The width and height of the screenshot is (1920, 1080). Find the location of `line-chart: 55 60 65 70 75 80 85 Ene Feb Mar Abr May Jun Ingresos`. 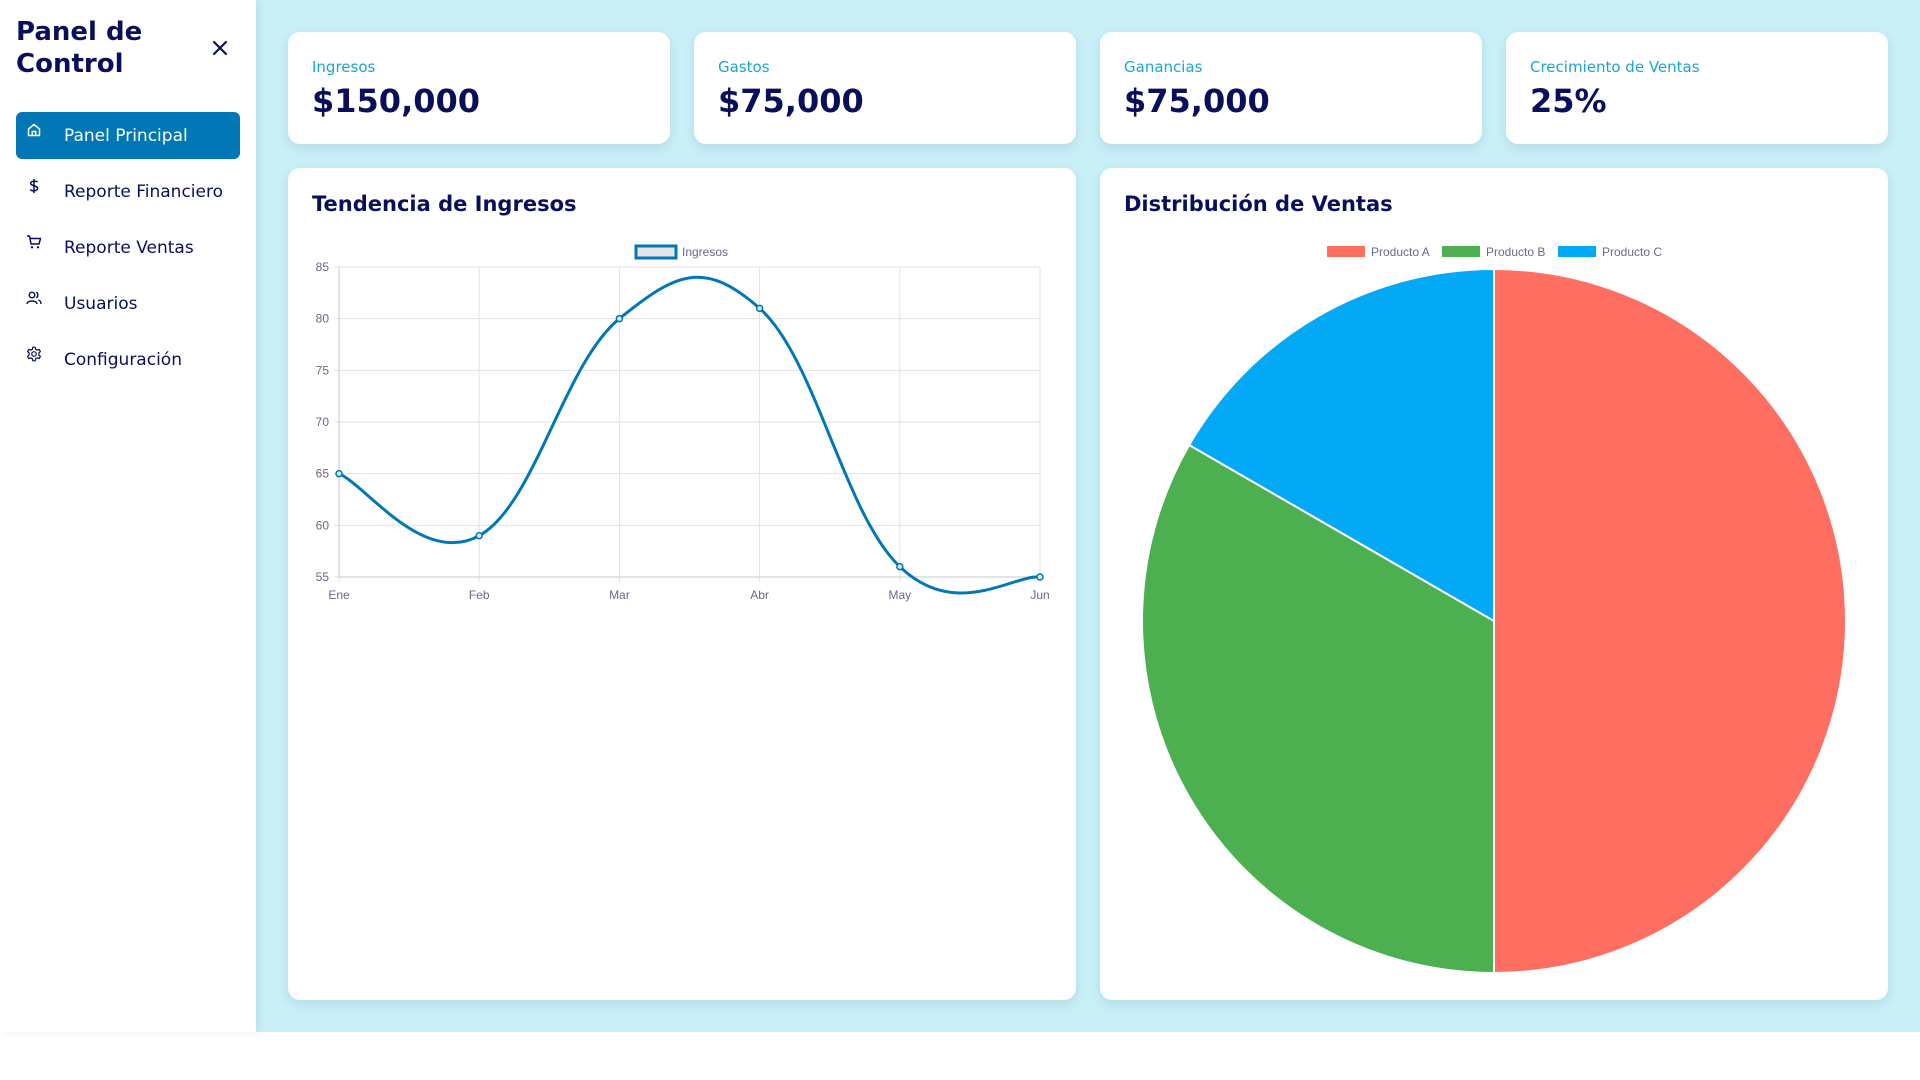

line-chart: 55 60 65 70 75 80 85 Ene Feb Mar Abr May Jun Ingresos is located at coordinates (683, 423).